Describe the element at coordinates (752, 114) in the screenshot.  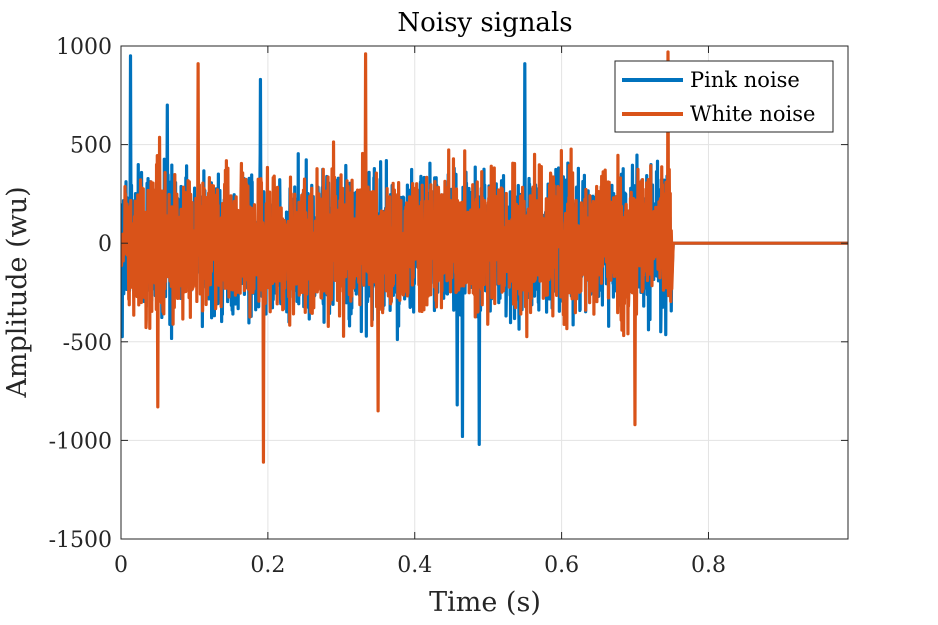
I see `legend-label-white-noise: White noise` at that location.